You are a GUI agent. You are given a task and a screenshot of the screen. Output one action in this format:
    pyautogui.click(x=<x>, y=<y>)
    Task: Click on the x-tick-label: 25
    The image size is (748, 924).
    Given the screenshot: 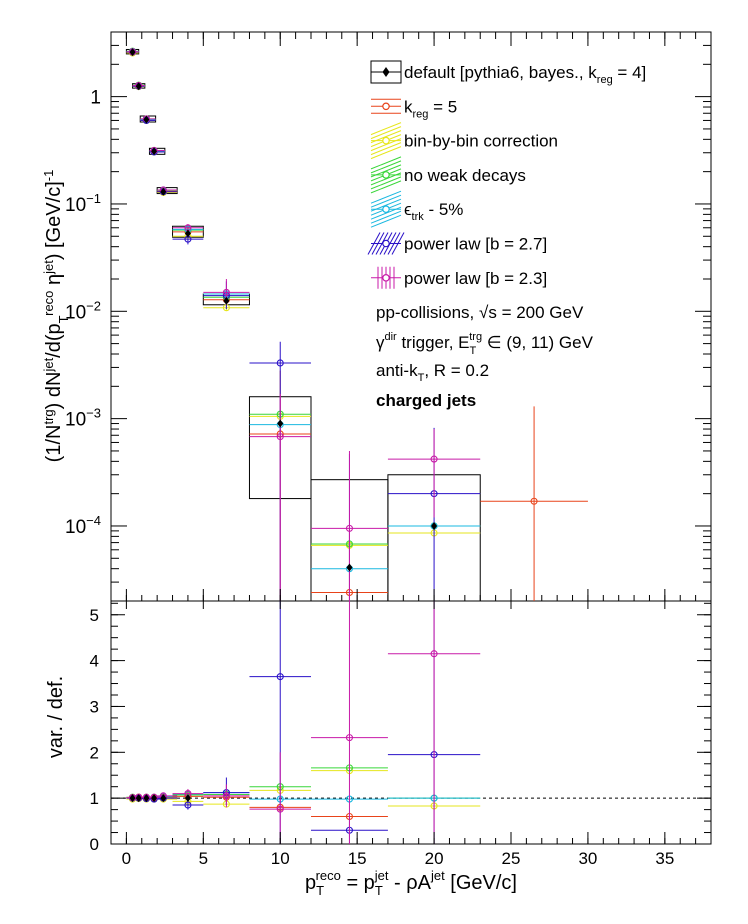 What is the action you would take?
    pyautogui.click(x=511, y=858)
    